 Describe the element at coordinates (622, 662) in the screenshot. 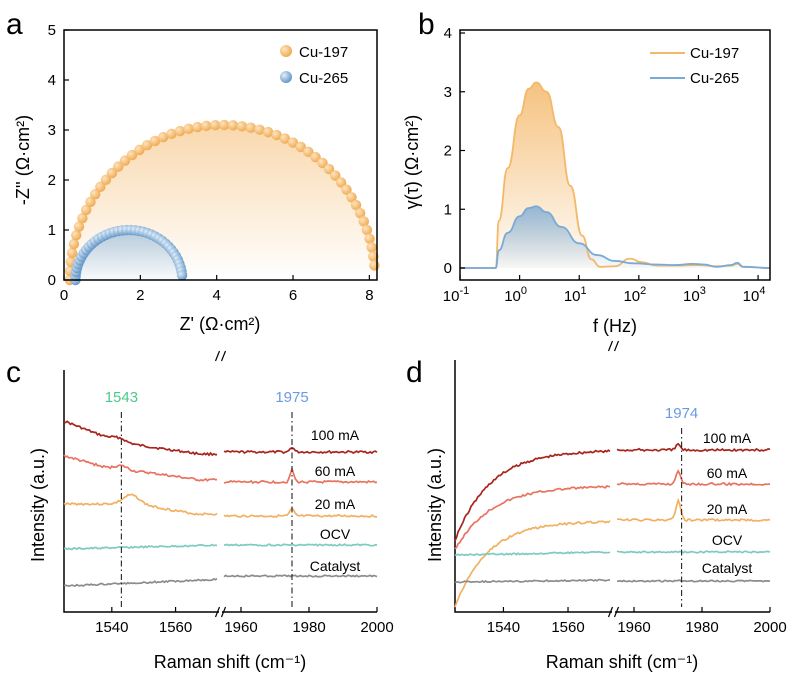

I see `panel-d-xlabel: Raman shift (cm⁻¹)` at that location.